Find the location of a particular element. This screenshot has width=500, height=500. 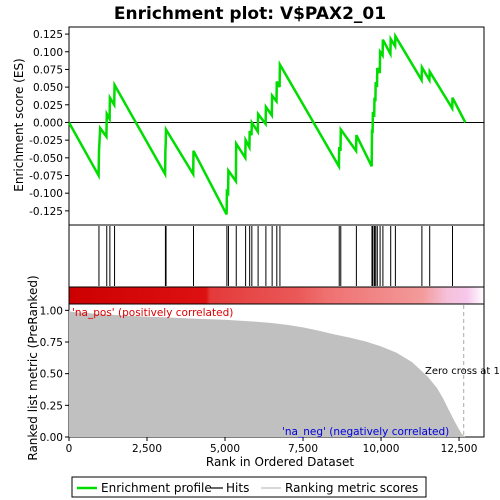

es-y-tick-label: 0.075 is located at coordinates (48, 70).